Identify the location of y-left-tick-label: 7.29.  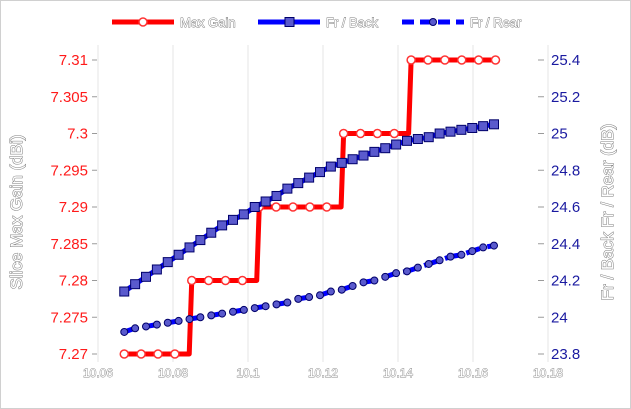
(73, 207).